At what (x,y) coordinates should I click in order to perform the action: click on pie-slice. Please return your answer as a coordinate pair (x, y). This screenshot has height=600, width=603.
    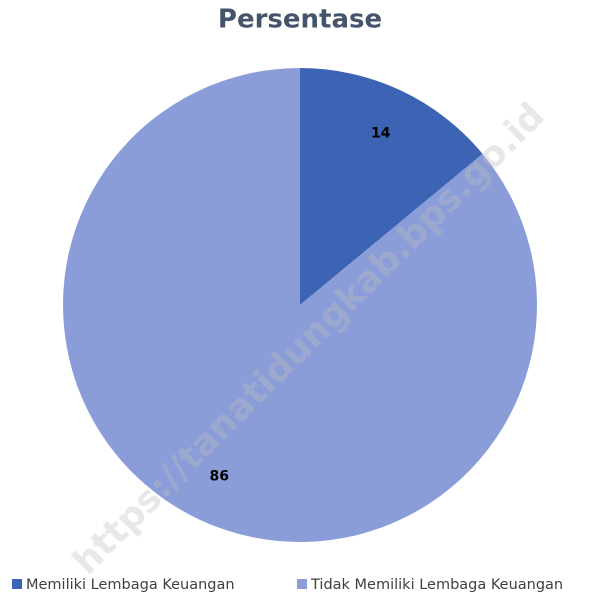
    Looking at the image, I should click on (391, 186).